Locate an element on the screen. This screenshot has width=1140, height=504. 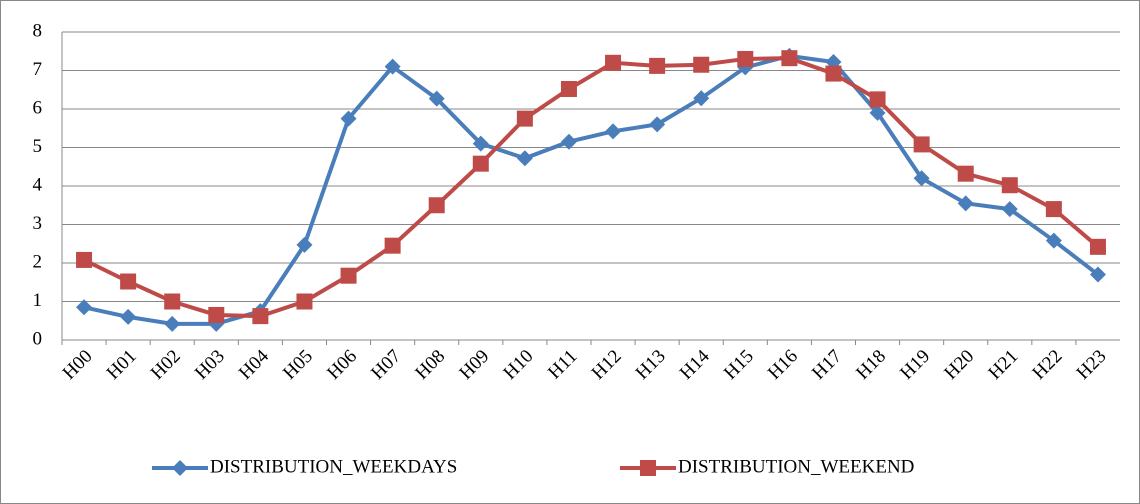
y-tick-label: 0 is located at coordinates (38, 338).